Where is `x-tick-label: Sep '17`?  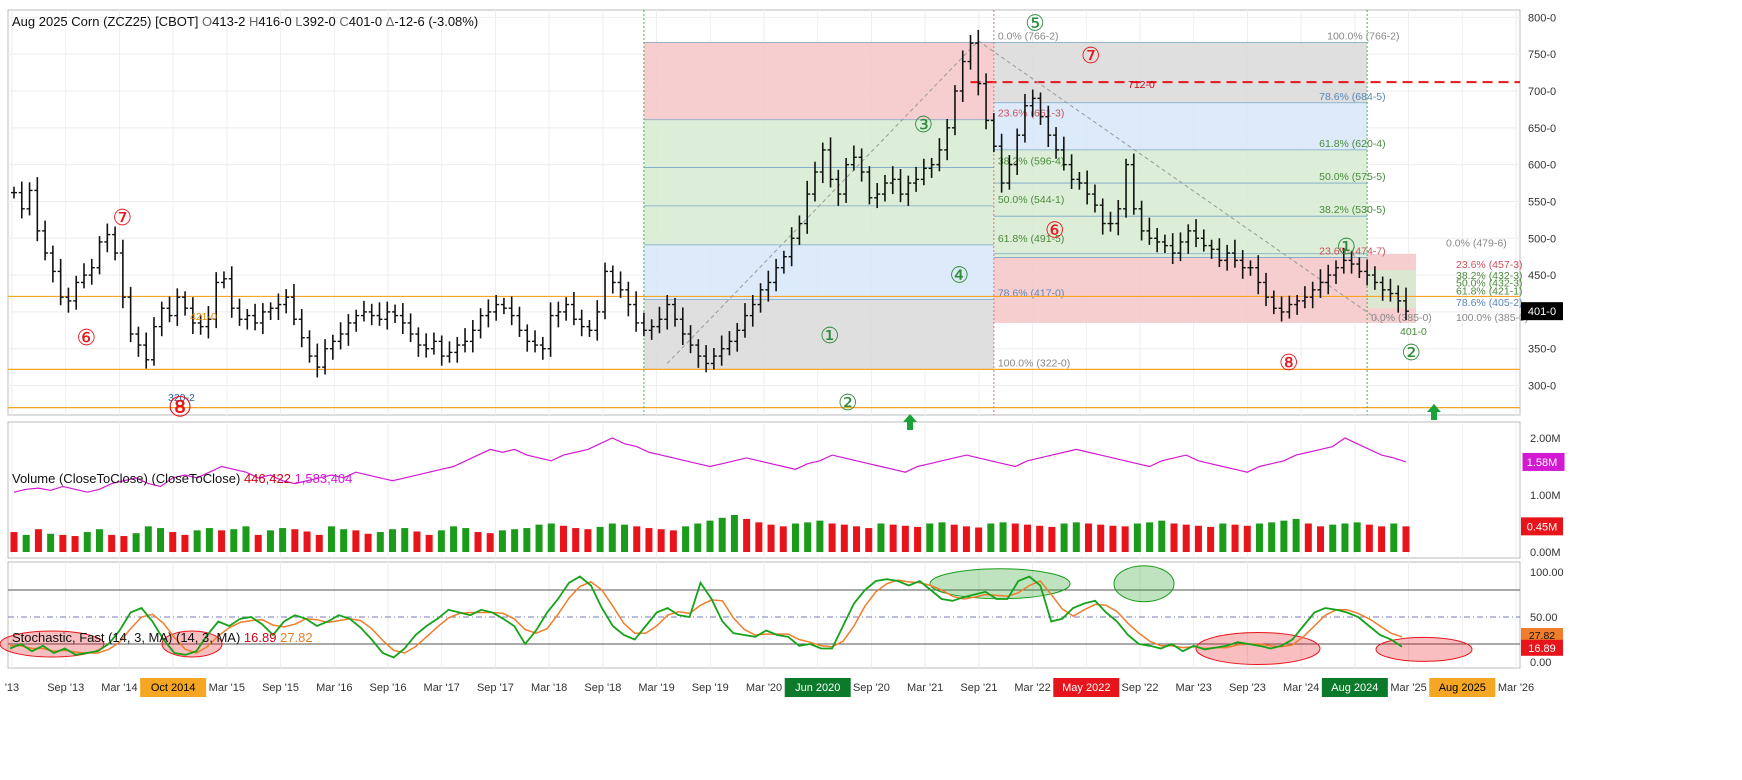
x-tick-label: Sep '17 is located at coordinates (495, 688).